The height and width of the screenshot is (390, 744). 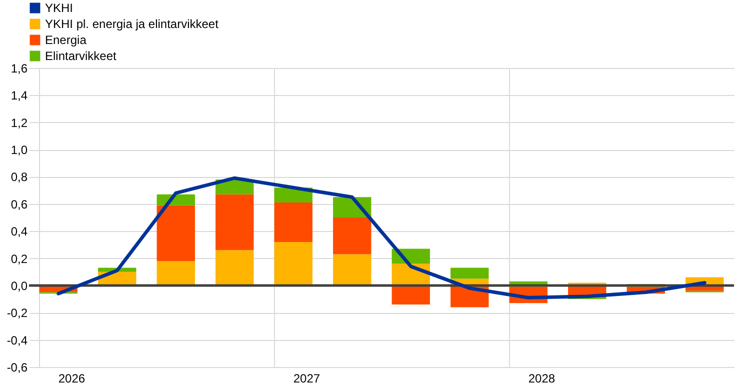 What do you see at coordinates (59, 8) in the screenshot?
I see `legend-label: YKHI` at bounding box center [59, 8].